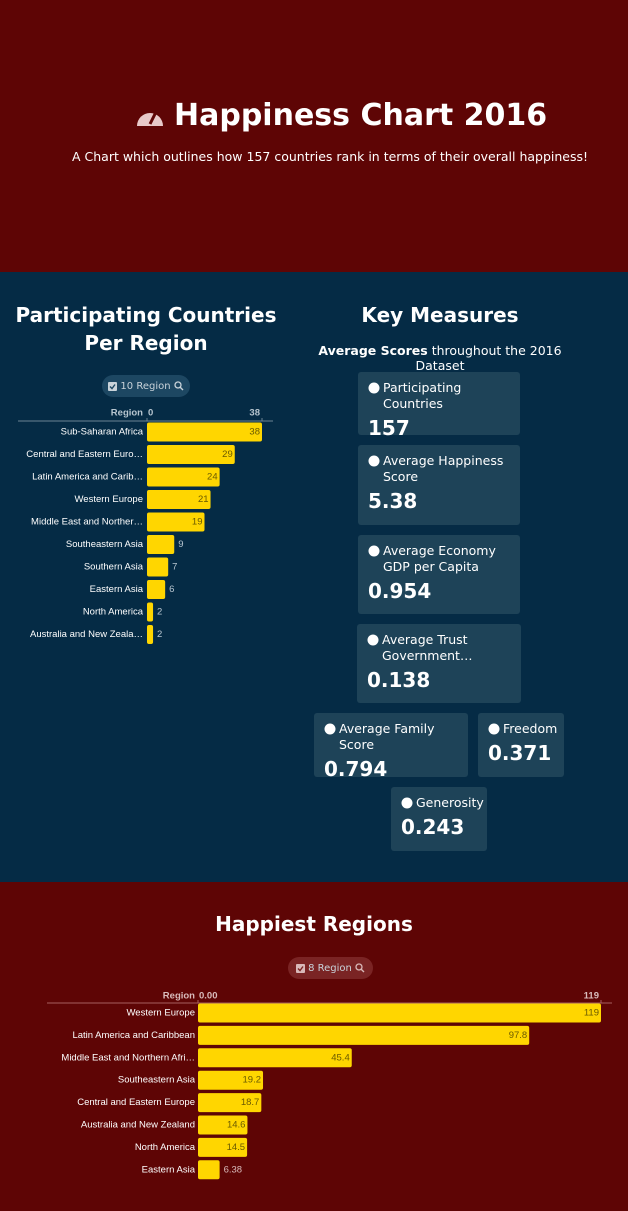  I want to click on measure-card: Generosity 0.243, so click(439, 819).